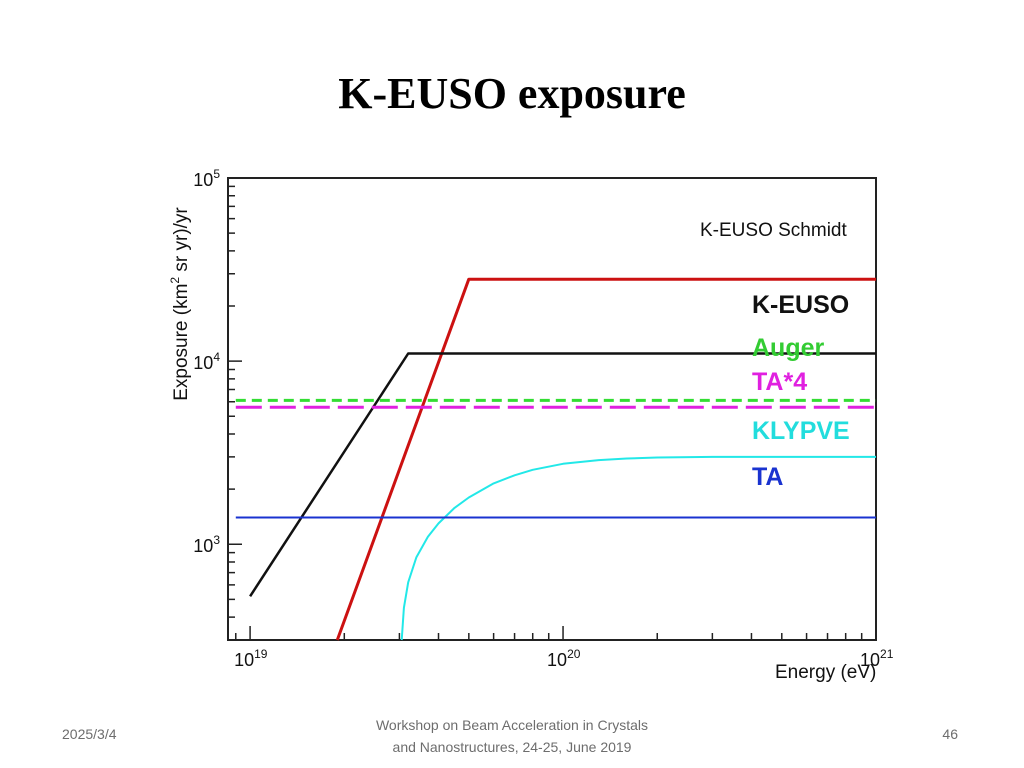 The height and width of the screenshot is (768, 1024). I want to click on series-line-klypve, so click(638, 548).